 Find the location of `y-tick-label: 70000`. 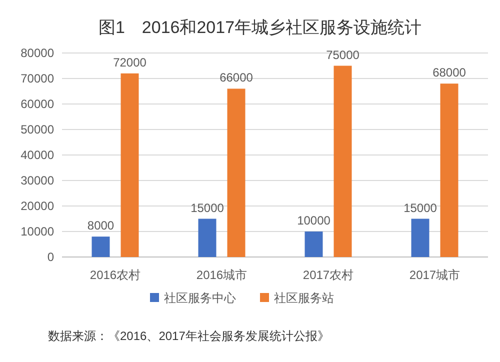

y-tick-label: 70000 is located at coordinates (37, 79).